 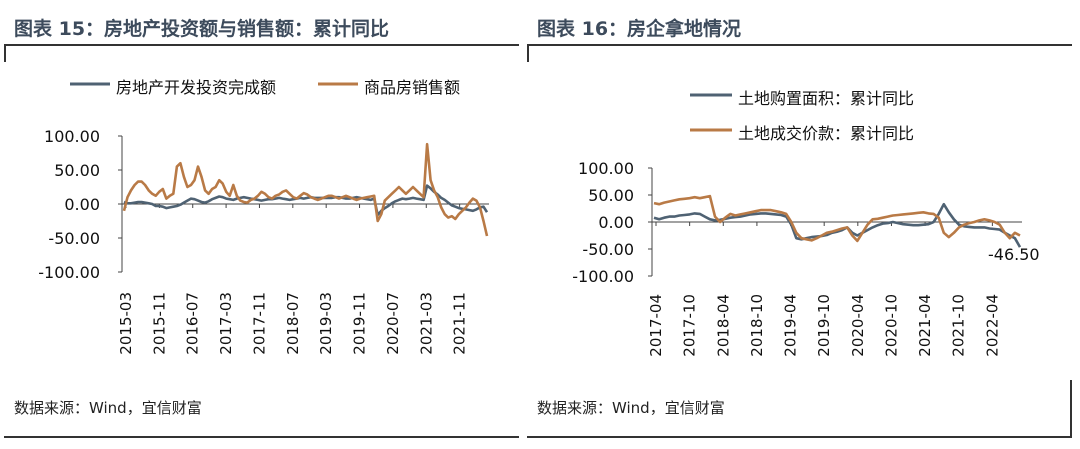 I want to click on chart-16-bottom-rule, so click(x=799, y=437).